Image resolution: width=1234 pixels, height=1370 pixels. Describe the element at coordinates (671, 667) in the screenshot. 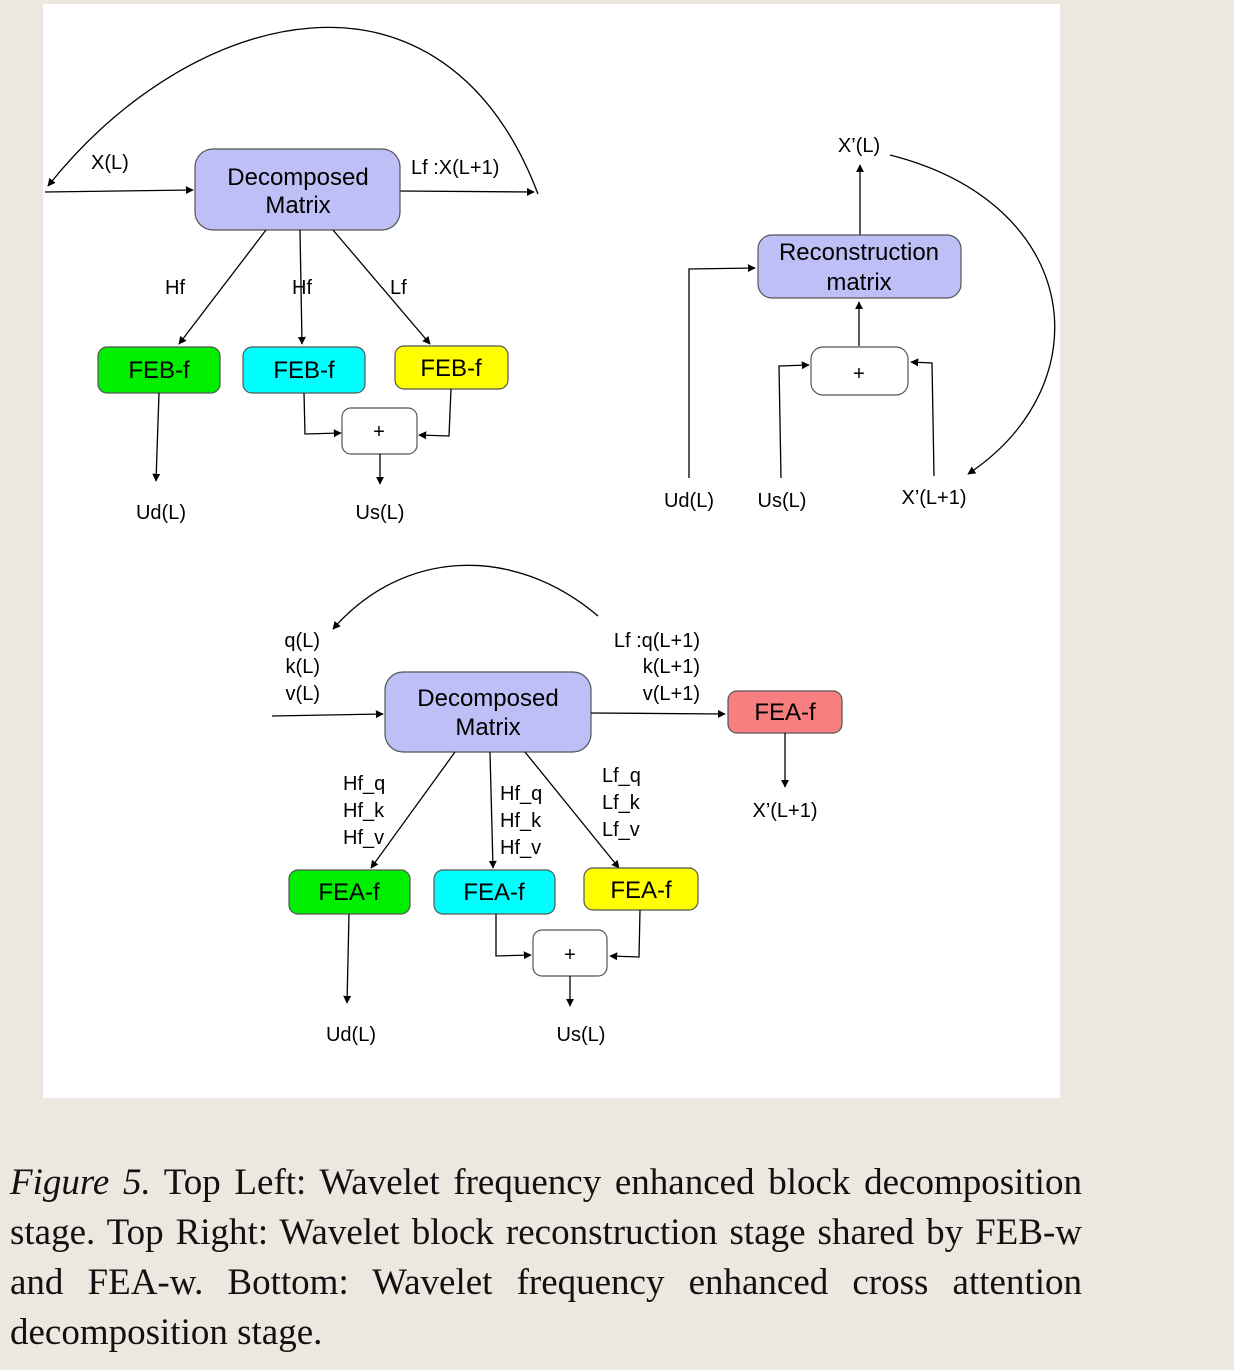

I see `b-lf-k-label: k(L+1)` at that location.